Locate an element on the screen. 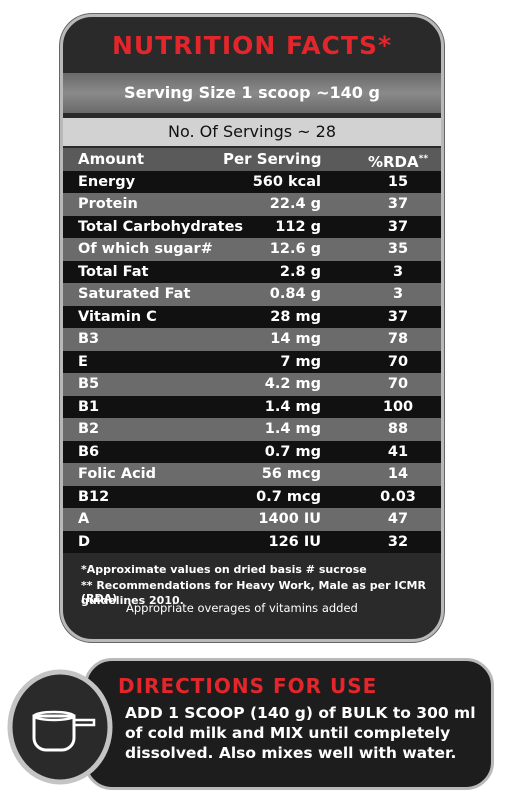 This screenshot has width=506, height=800. table-row: Total Carbohydrates 112 g 37 is located at coordinates (252, 226).